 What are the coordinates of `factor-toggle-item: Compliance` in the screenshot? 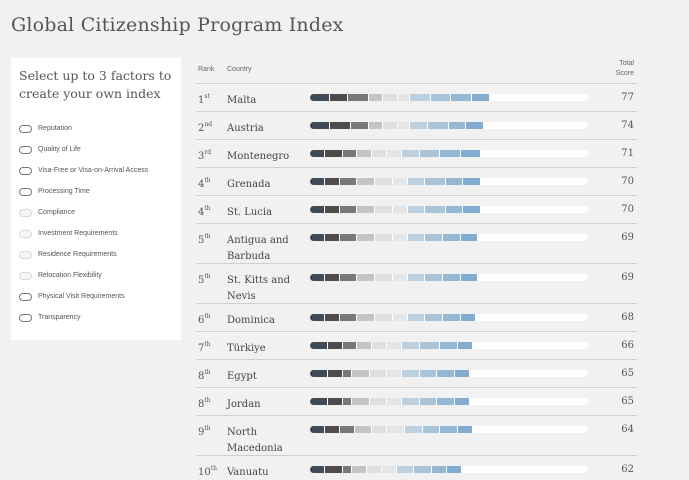 It's located at (83, 212).